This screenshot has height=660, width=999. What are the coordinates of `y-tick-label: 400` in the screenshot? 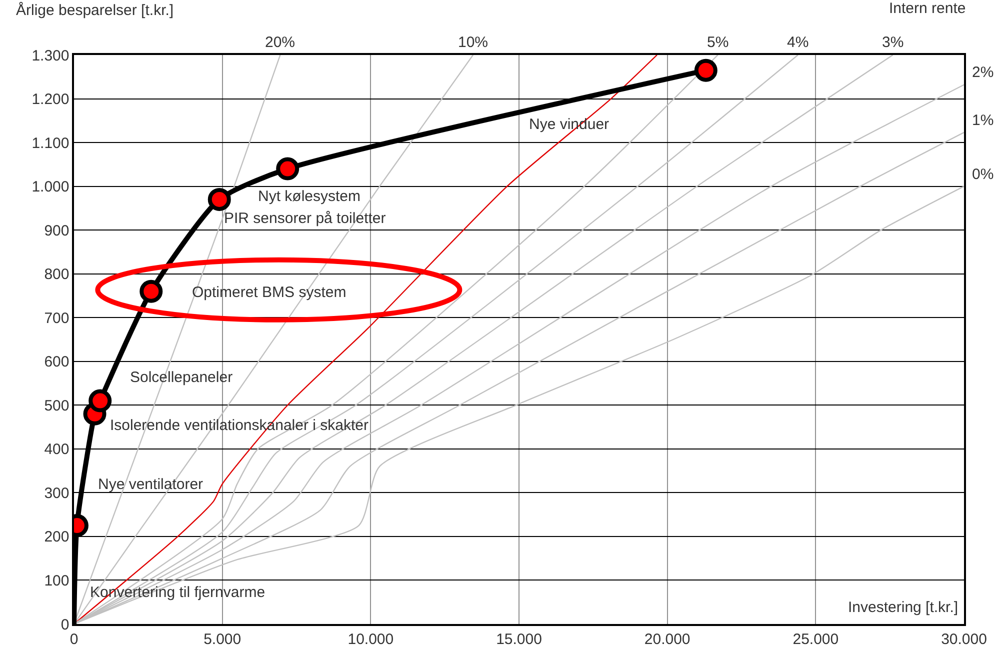 It's located at (57, 449).